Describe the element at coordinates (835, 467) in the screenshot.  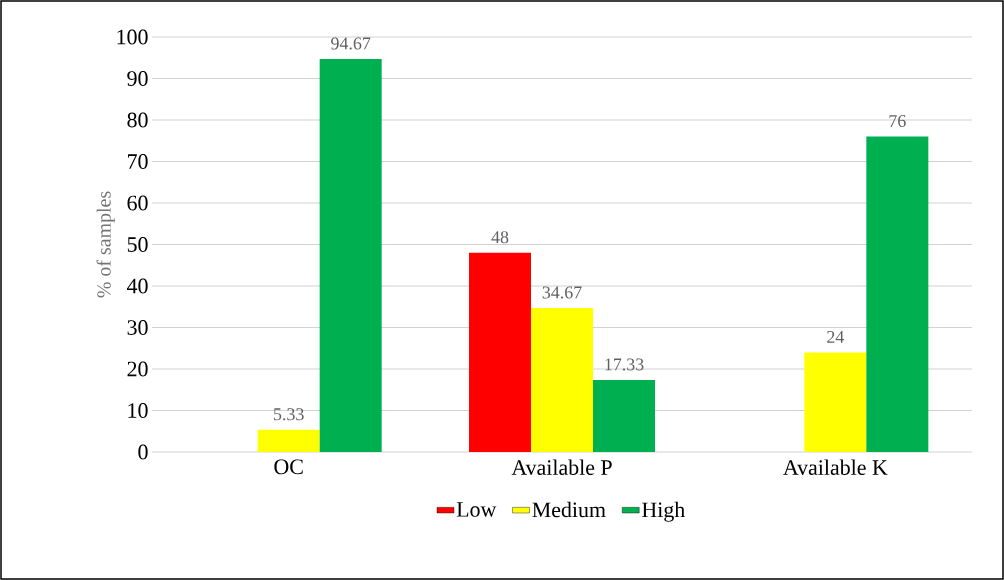
I see `x-tick-label: Available K` at that location.